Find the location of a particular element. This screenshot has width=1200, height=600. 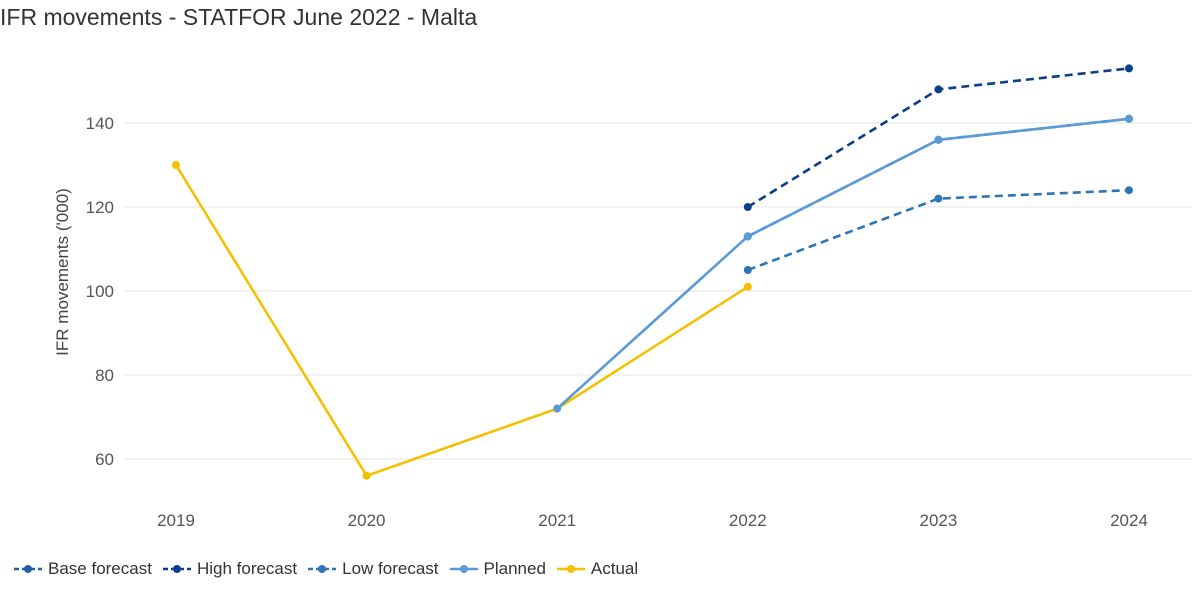

legend-item-planned: Planned is located at coordinates (497, 569).